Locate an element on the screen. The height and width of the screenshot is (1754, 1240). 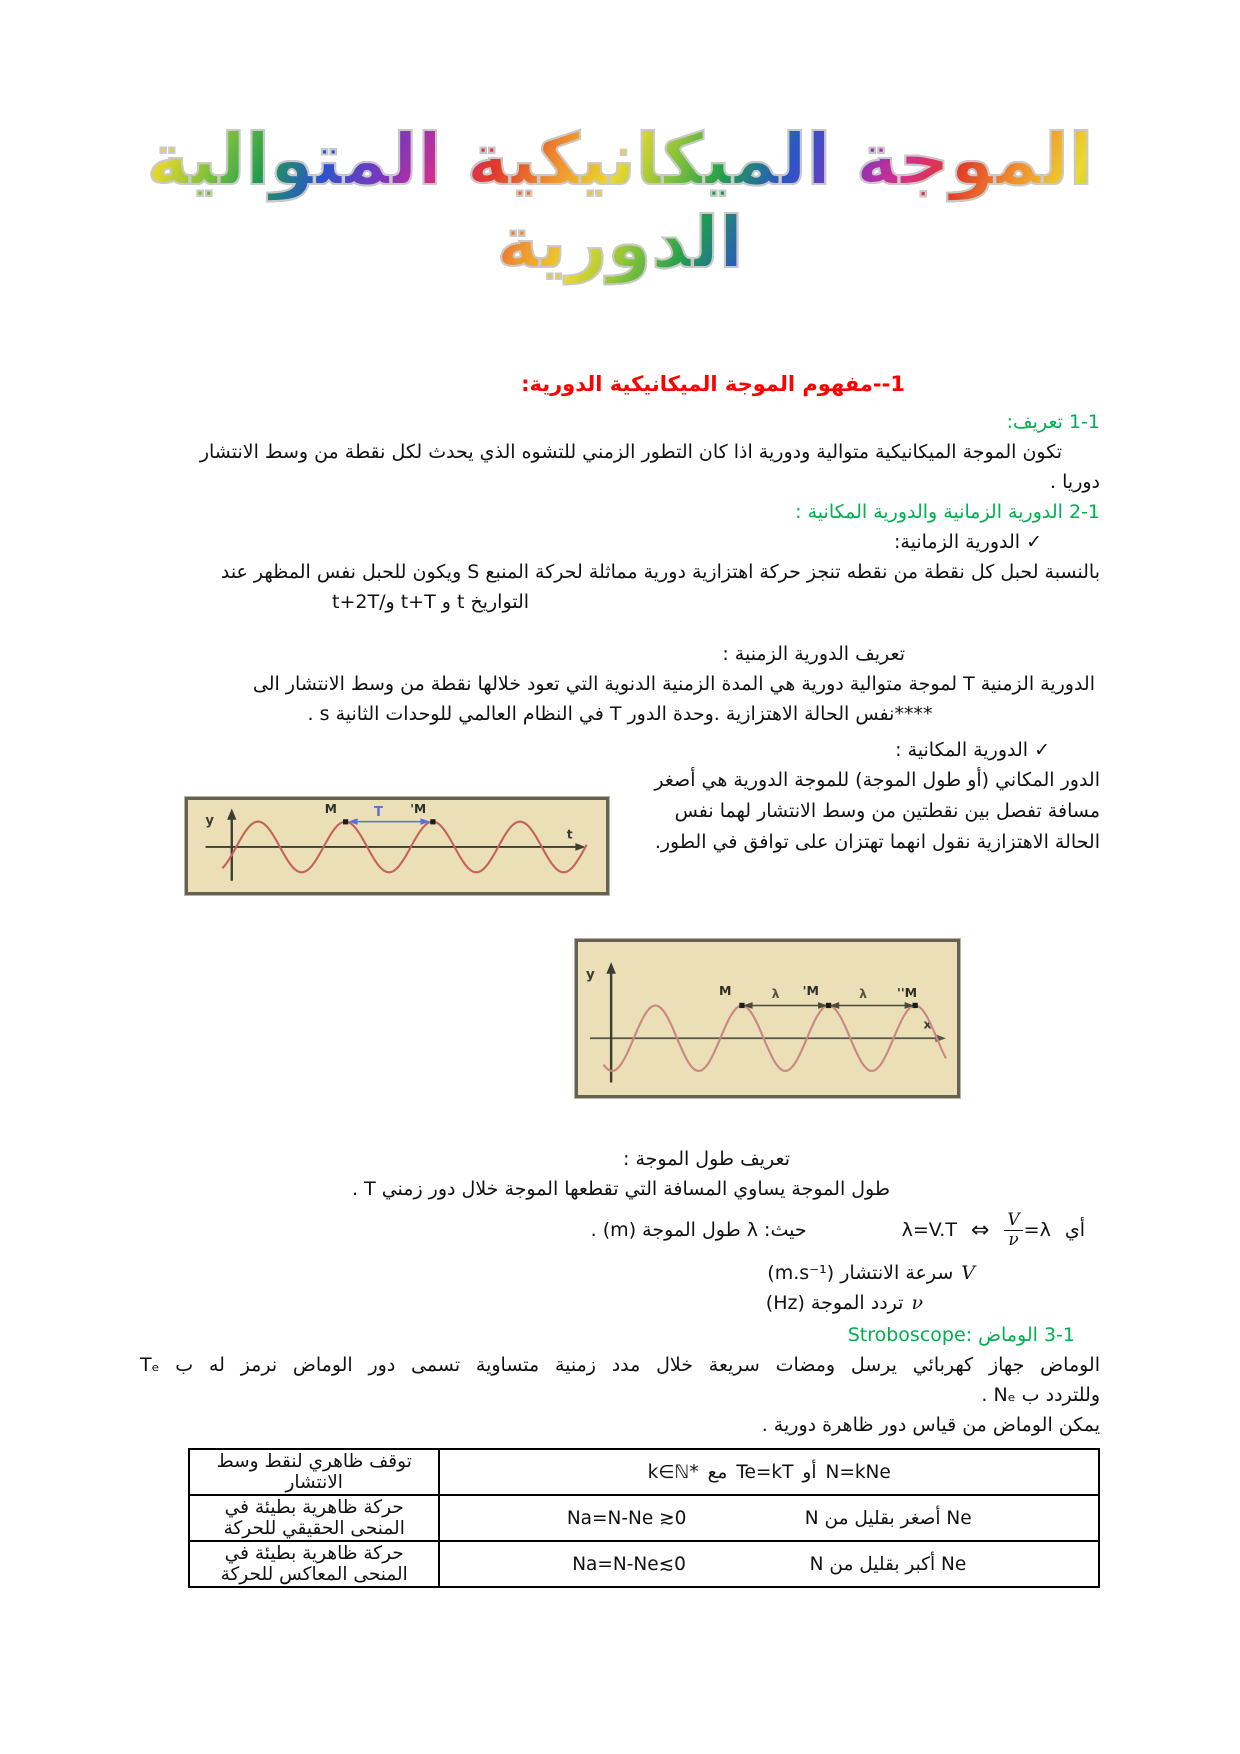
lambda-label-1: λ is located at coordinates (776, 993).